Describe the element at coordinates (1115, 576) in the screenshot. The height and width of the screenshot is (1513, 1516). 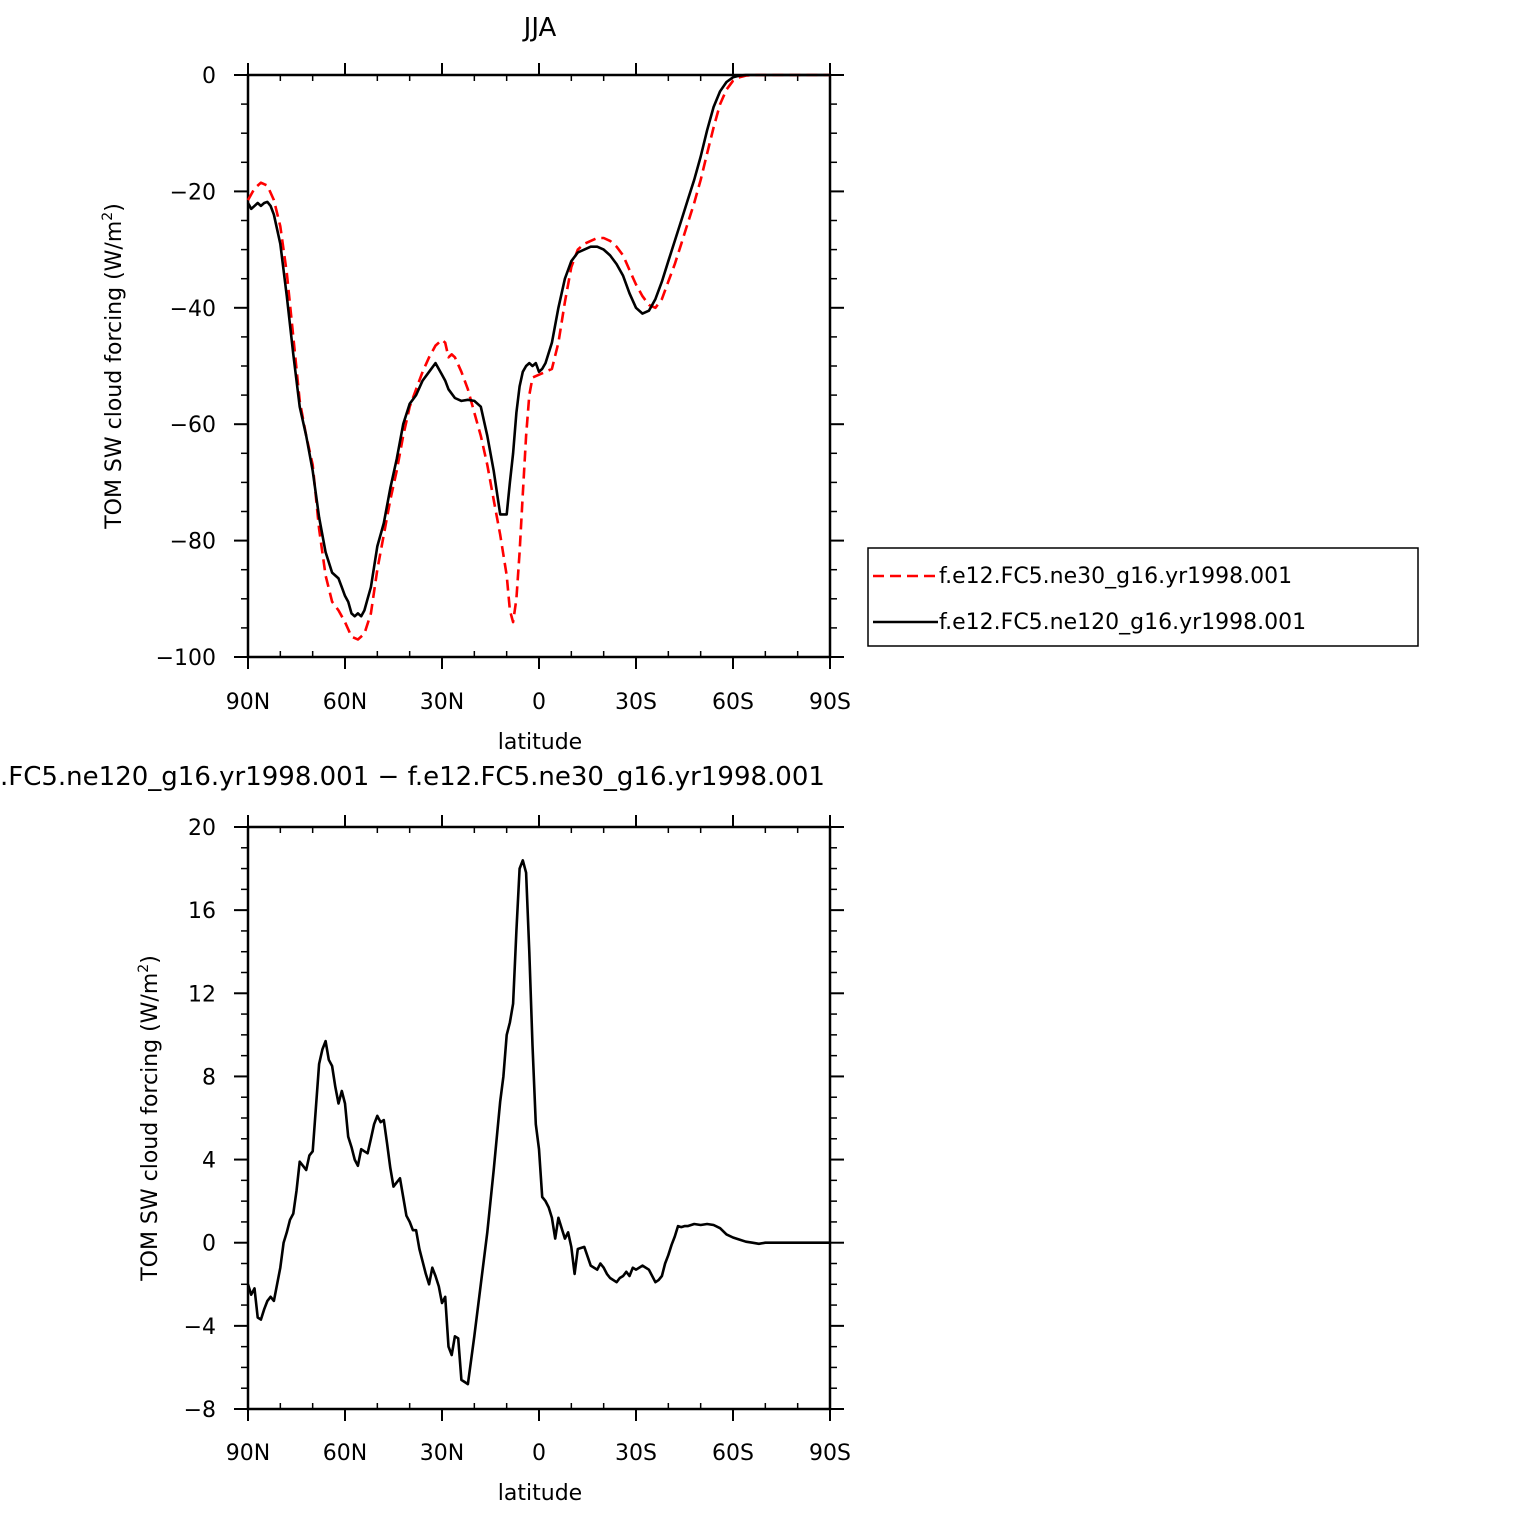
I see `legend-label-ne30: f.e12.FC5.ne30_g16.yr1998.001` at that location.